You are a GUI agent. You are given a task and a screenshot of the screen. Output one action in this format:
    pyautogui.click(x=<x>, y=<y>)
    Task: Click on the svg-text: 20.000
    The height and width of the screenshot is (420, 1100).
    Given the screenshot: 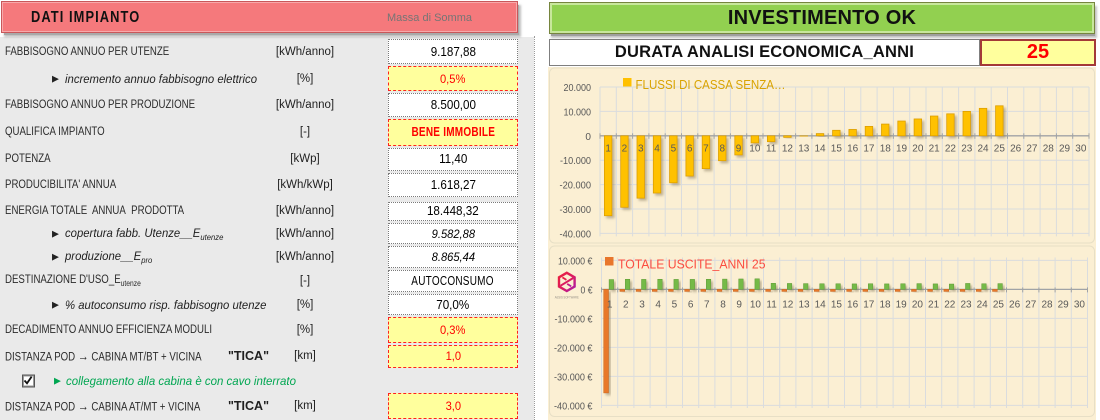 What is the action you would take?
    pyautogui.click(x=578, y=88)
    